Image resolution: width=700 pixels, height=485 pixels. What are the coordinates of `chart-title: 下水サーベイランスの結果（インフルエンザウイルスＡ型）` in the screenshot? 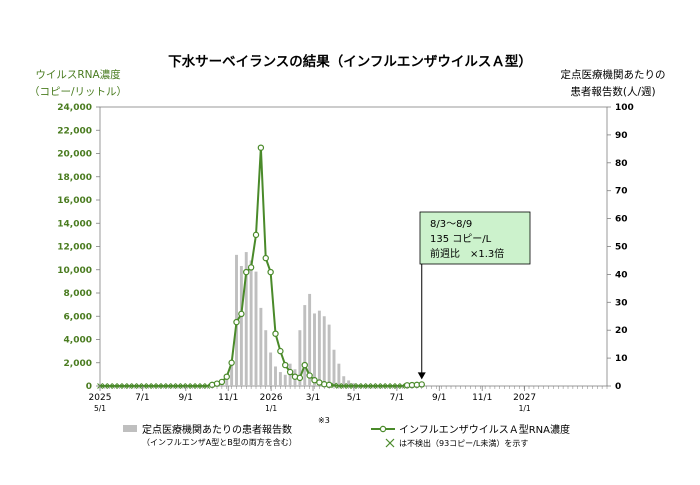 It's located at (350, 61).